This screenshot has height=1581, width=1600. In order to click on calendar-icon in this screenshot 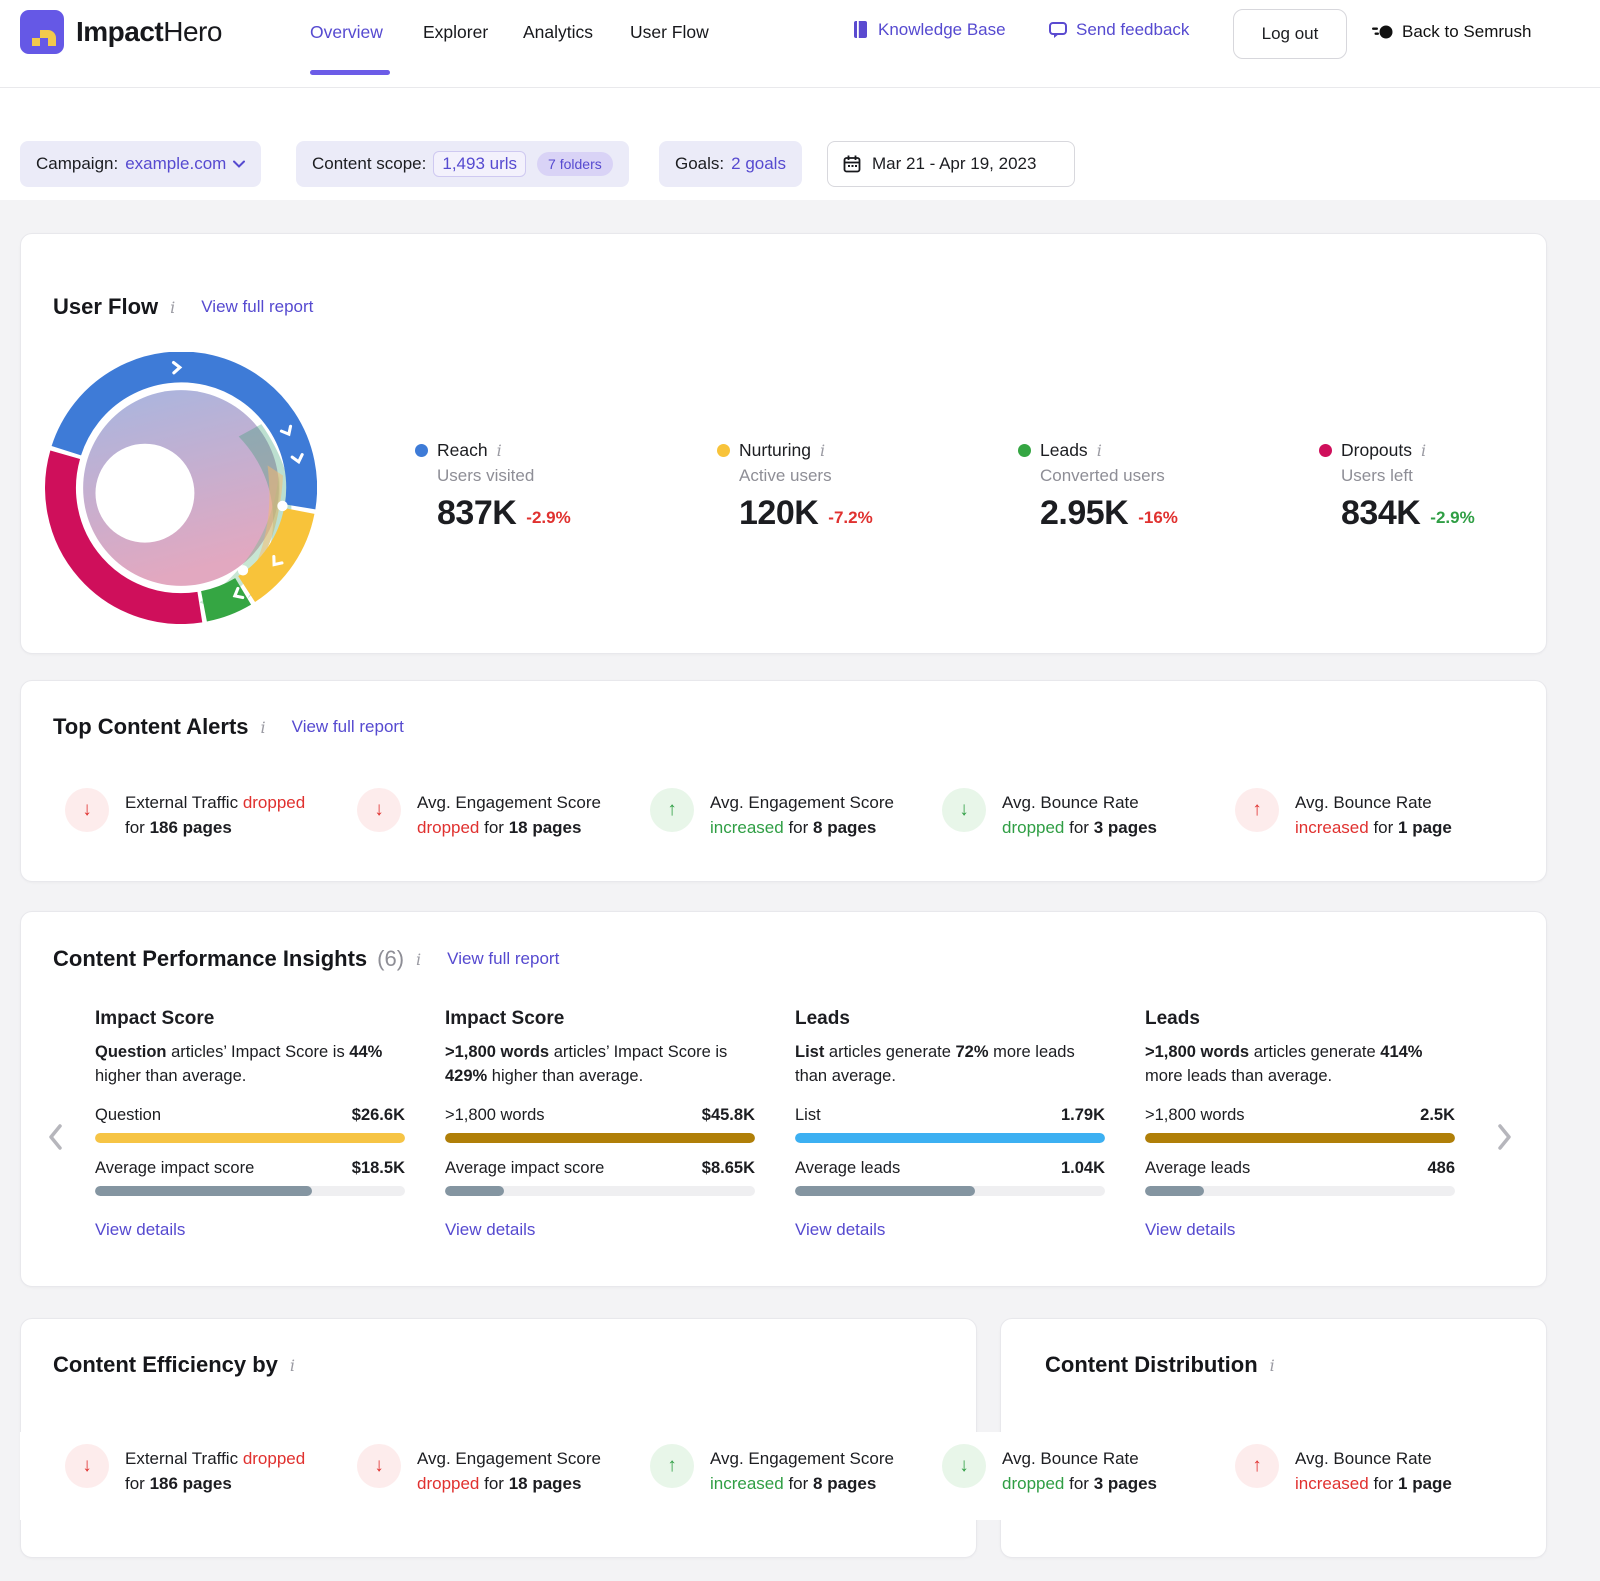, I will do `click(852, 164)`.